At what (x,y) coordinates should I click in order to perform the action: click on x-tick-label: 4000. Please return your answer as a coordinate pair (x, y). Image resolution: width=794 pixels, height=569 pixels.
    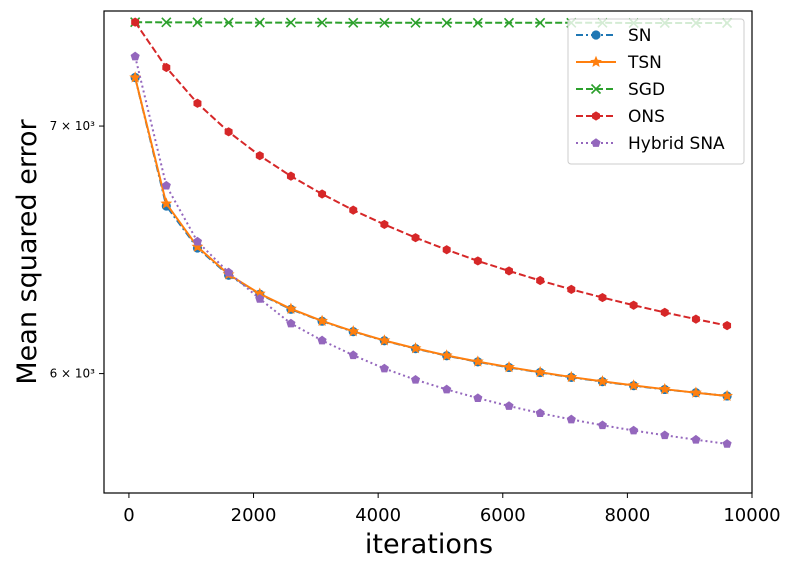
    Looking at the image, I should click on (378, 515).